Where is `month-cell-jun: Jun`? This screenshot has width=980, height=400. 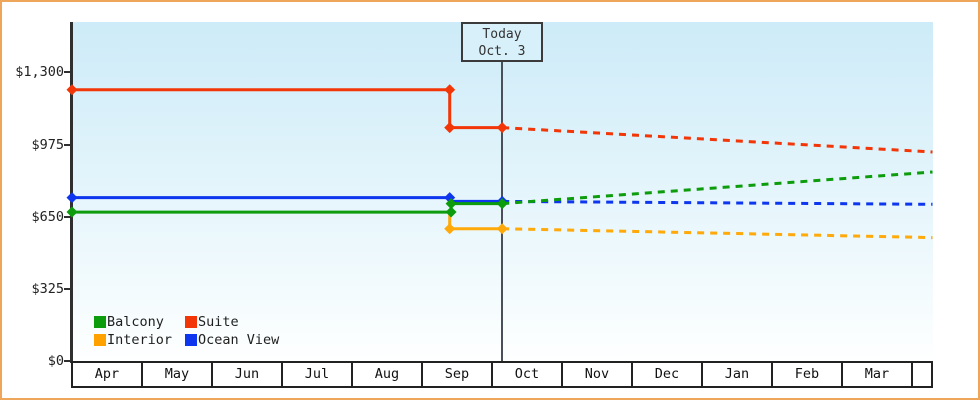
month-cell-jun: Jun is located at coordinates (248, 374).